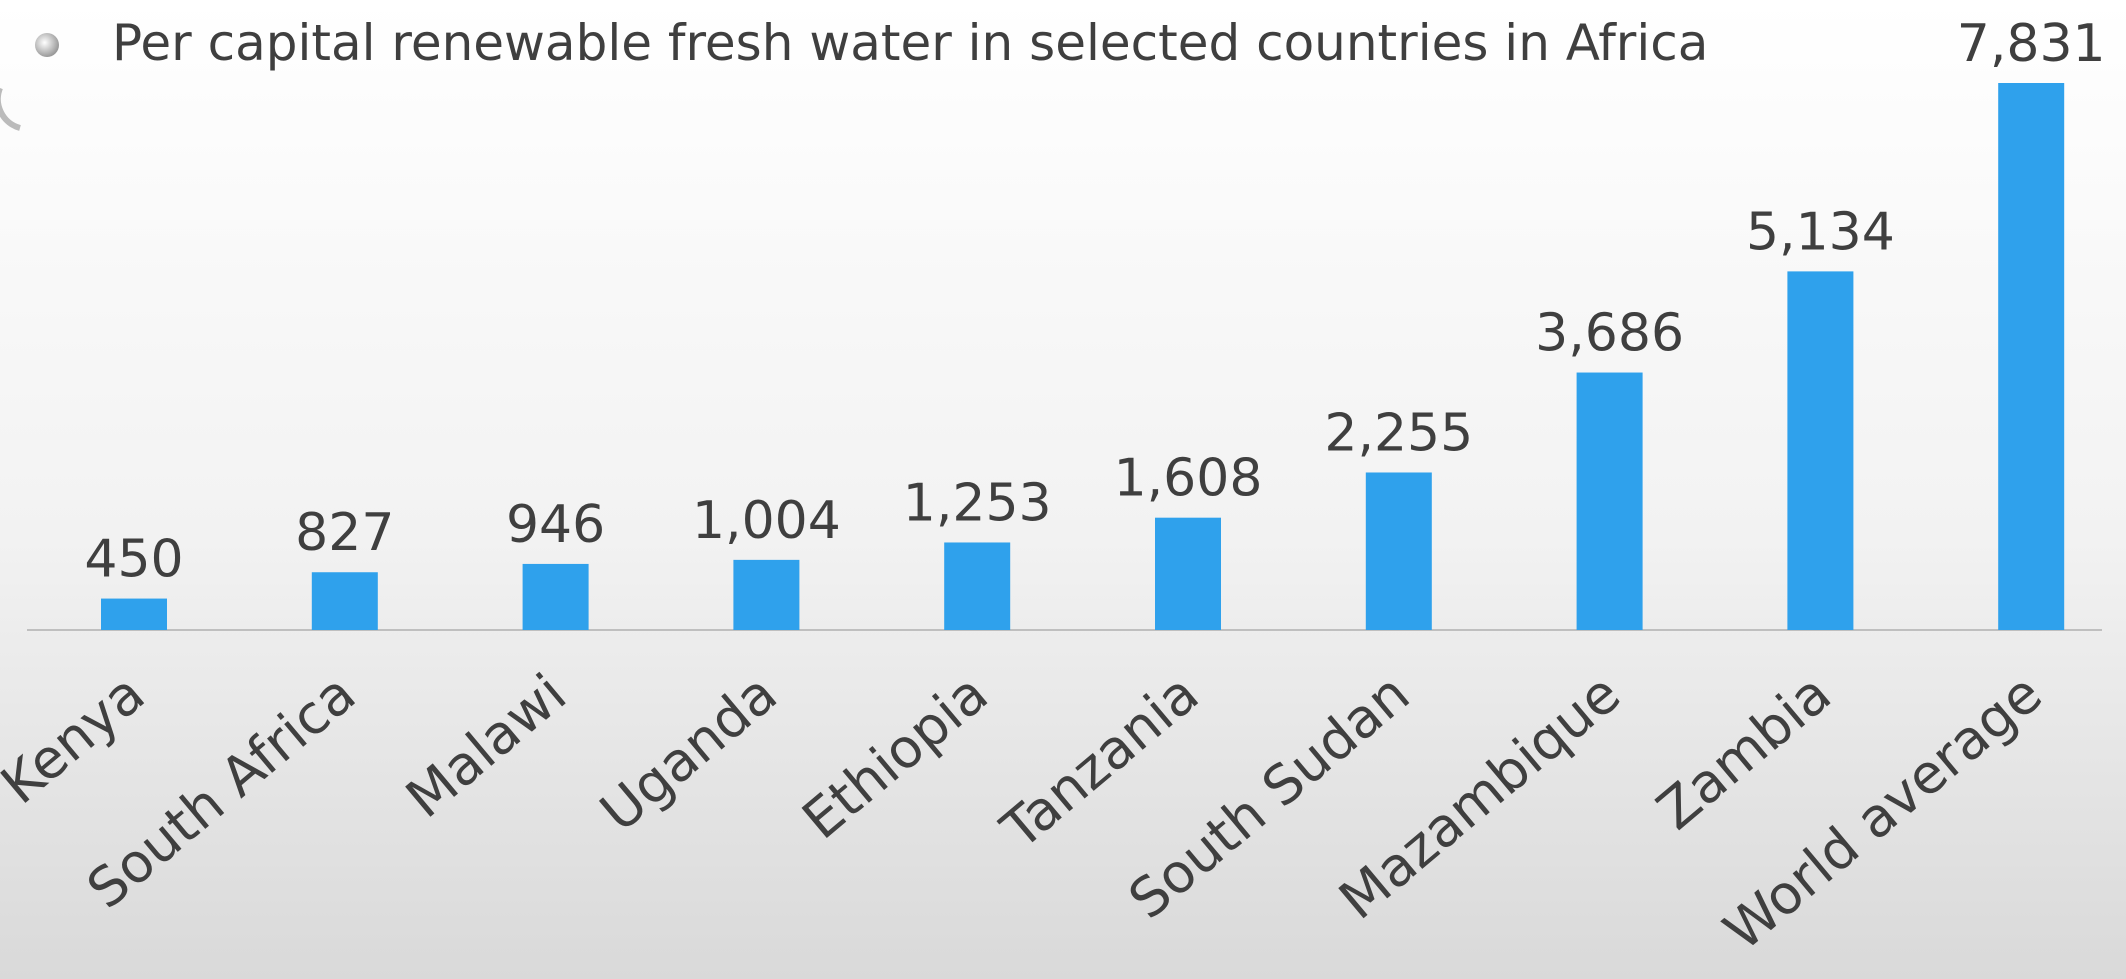 The height and width of the screenshot is (979, 2126). I want to click on data-label: 3,686, so click(1609, 334).